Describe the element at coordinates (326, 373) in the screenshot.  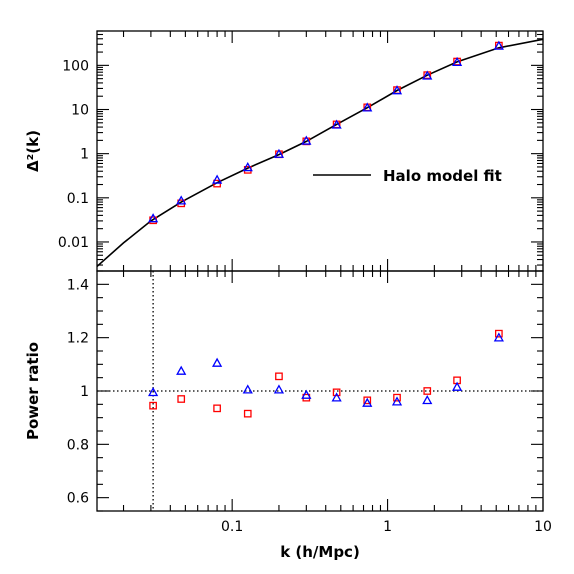
I see `bottom-series` at that location.